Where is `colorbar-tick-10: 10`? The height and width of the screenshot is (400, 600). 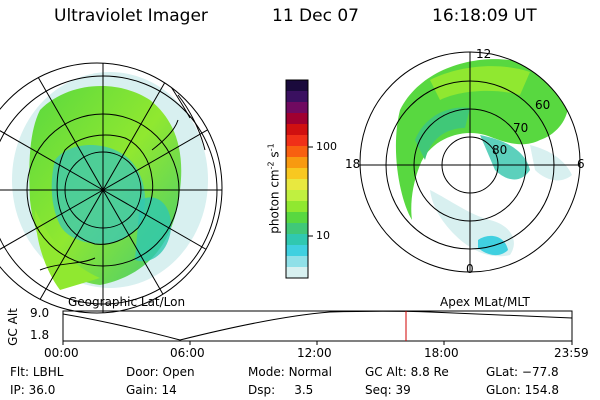 colorbar-tick-10: 10 is located at coordinates (323, 235).